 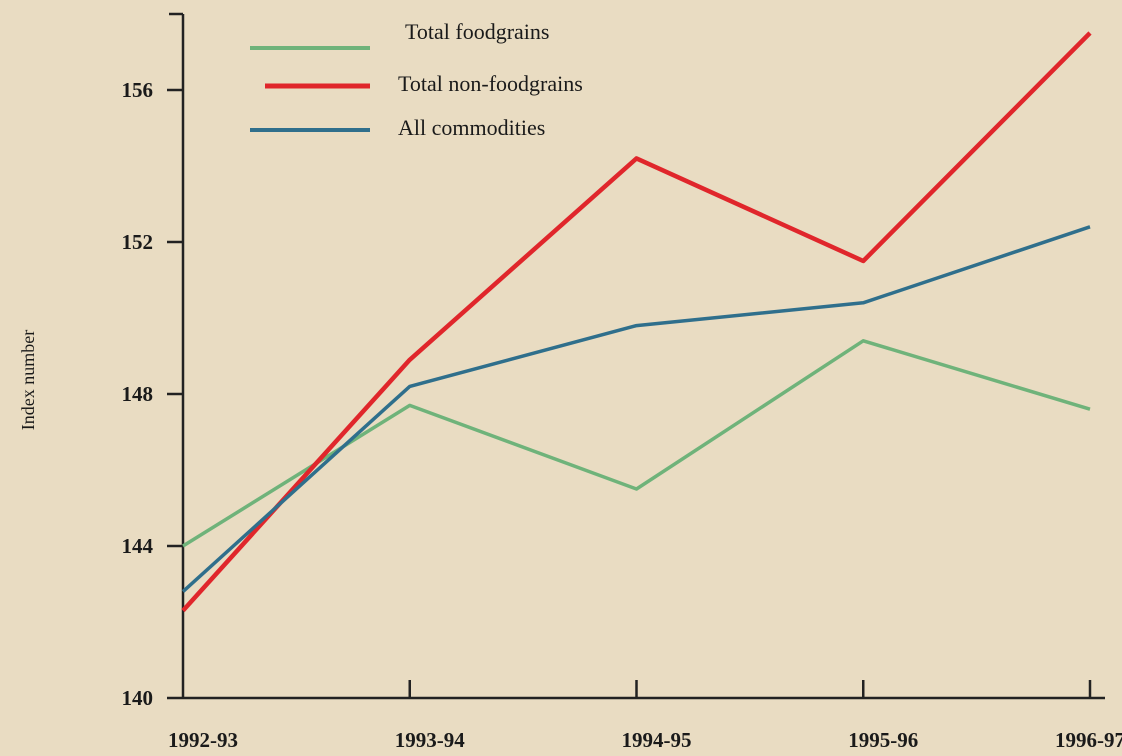 I want to click on x-tick-label: 1994-95, so click(x=657, y=740).